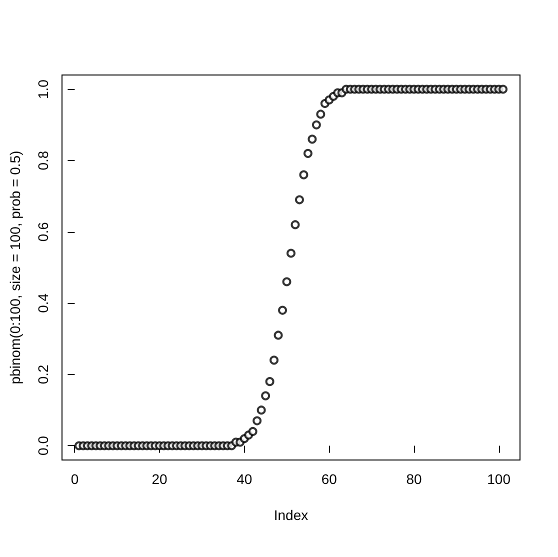 Image resolution: width=558 pixels, height=557 pixels. Describe the element at coordinates (329, 479) in the screenshot. I see `x-tick-label: 60` at that location.